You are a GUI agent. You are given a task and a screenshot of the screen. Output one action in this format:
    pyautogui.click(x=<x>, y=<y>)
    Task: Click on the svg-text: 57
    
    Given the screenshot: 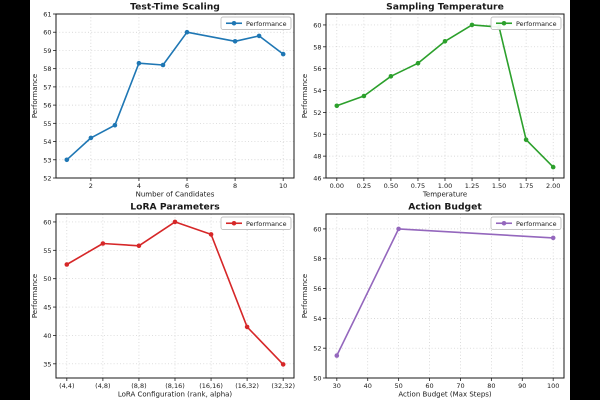 What is the action you would take?
    pyautogui.click(x=47, y=87)
    